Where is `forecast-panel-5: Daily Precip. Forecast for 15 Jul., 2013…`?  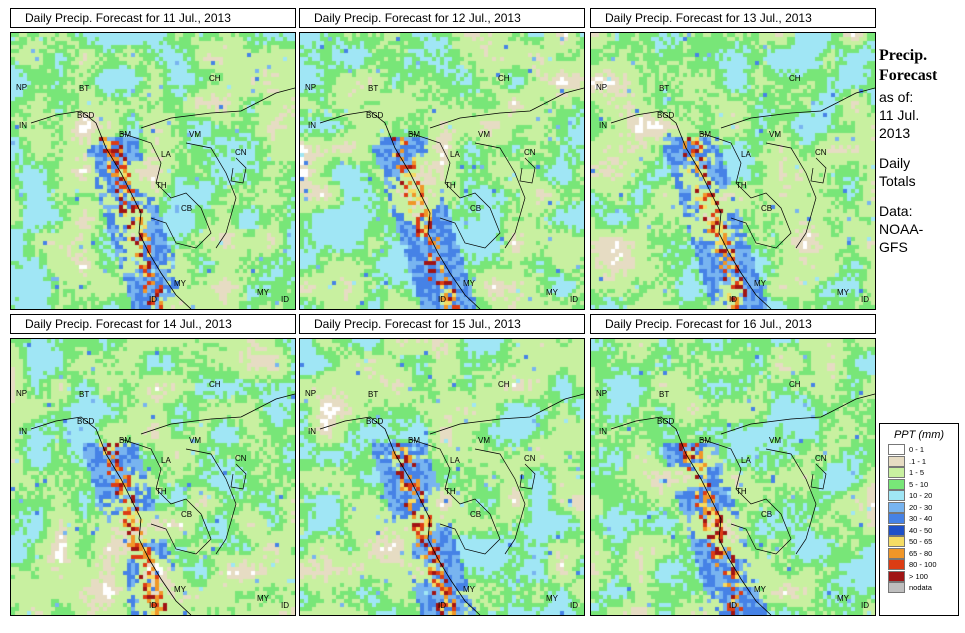 forecast-panel-5: Daily Precip. Forecast for 15 Jul., 2013… is located at coordinates (442, 465).